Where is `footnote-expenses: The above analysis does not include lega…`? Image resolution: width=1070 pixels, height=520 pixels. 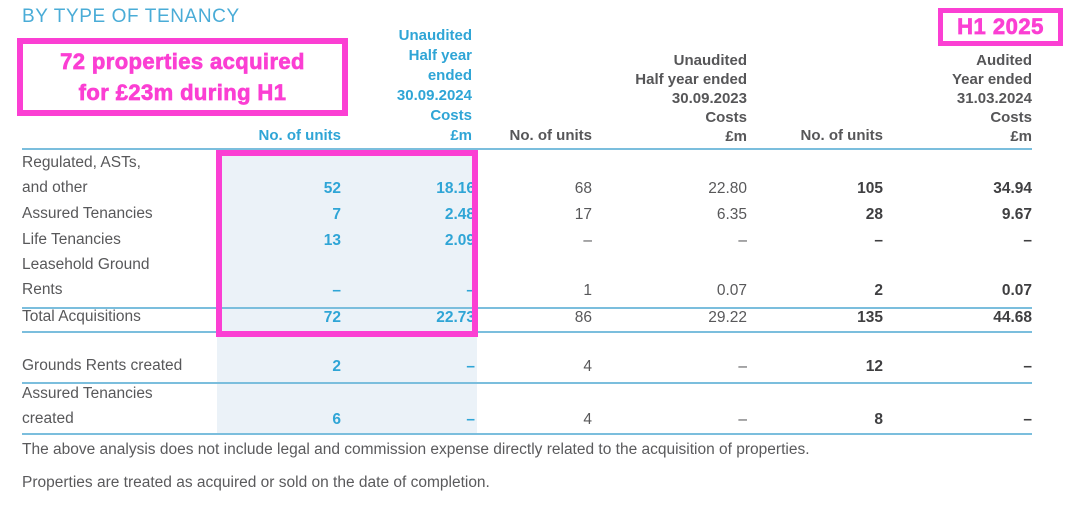
footnote-expenses: The above analysis does not include lega… is located at coordinates (416, 449).